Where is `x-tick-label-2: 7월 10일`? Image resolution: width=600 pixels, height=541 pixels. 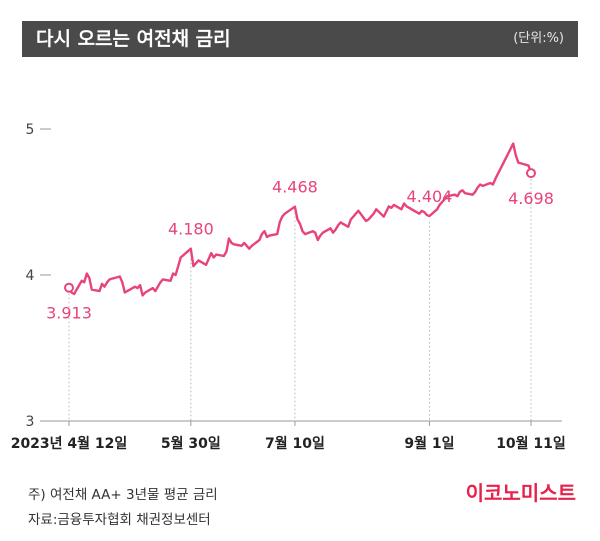 x-tick-label-2: 7월 10일 is located at coordinates (295, 443).